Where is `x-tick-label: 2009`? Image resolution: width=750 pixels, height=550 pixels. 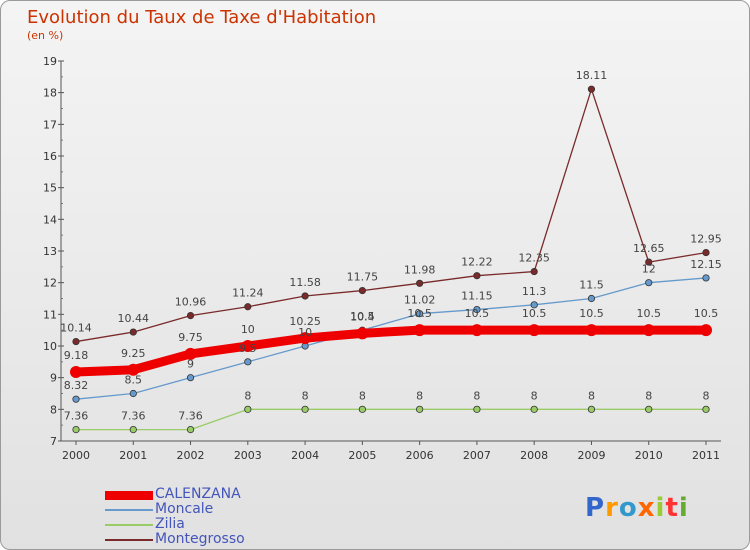
x-tick-label: 2009 is located at coordinates (591, 455).